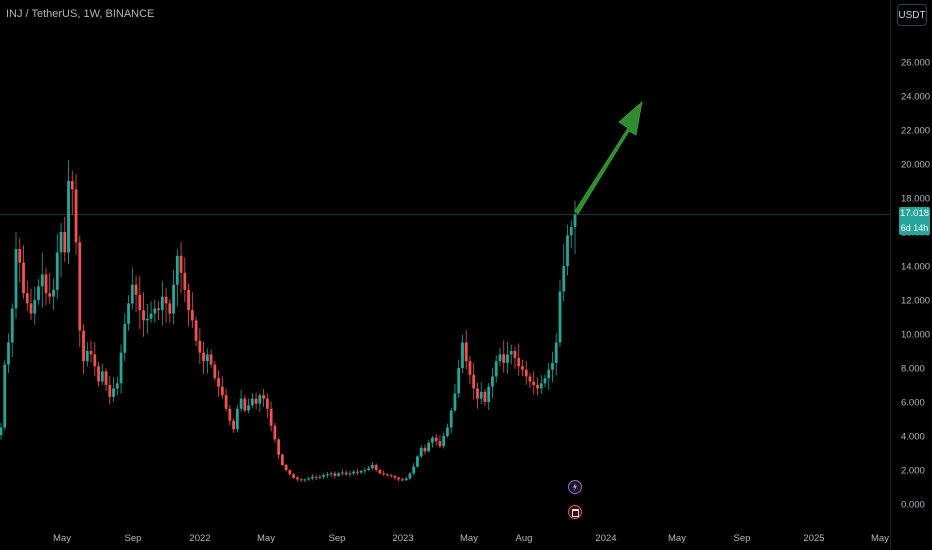 The image size is (932, 550). I want to click on y-tick-label: 18.000, so click(915, 199).